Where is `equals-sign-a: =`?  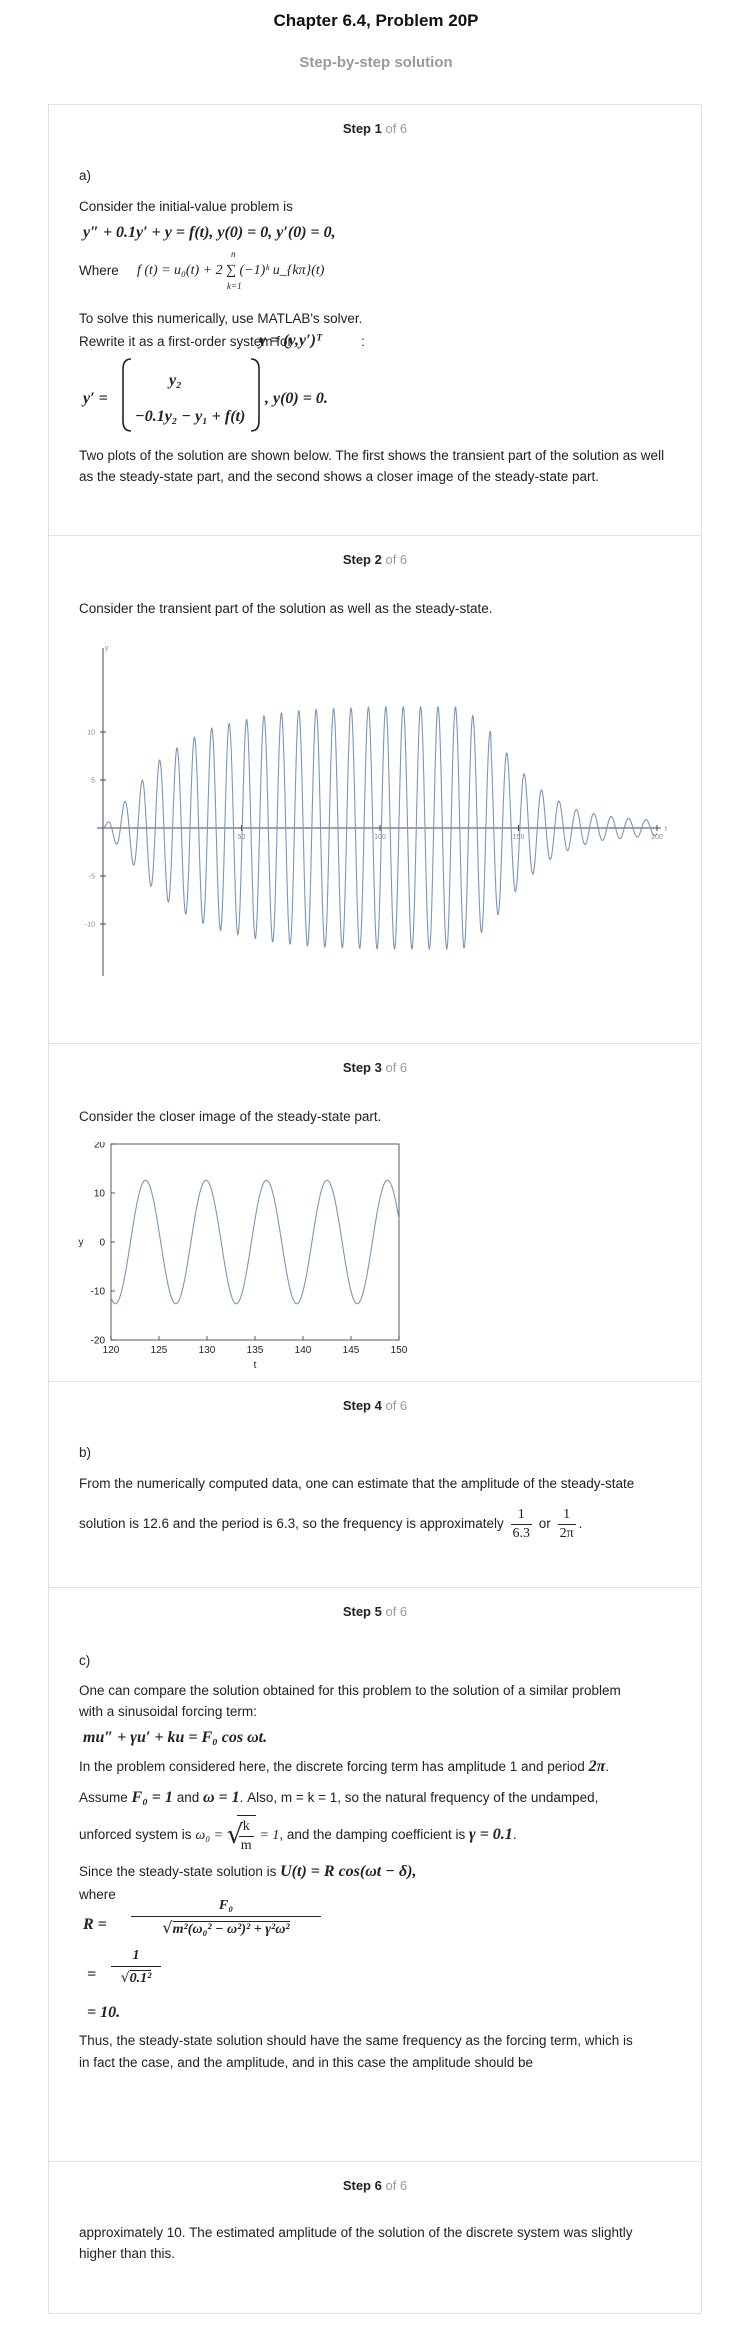 equals-sign-a: = is located at coordinates (92, 1974).